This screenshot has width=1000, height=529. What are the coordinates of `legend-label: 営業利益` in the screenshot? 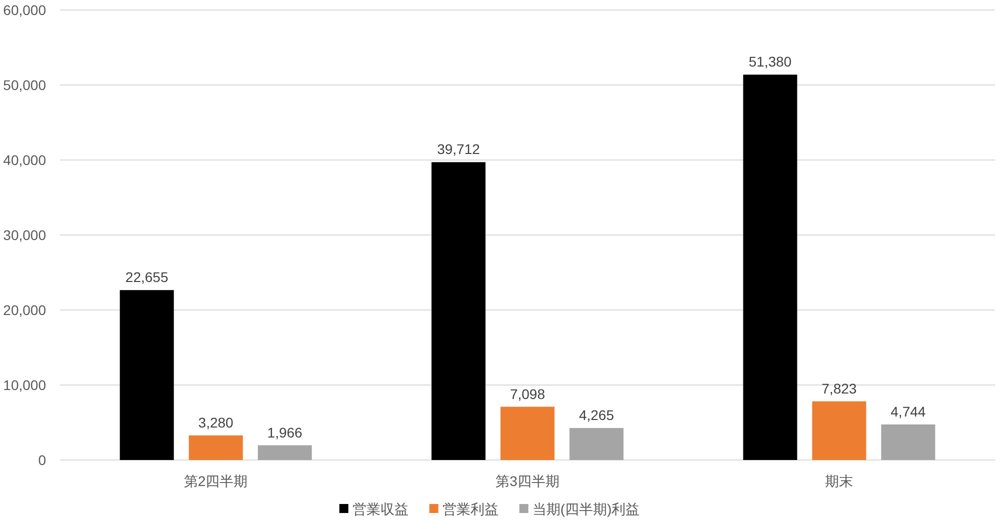 It's located at (470, 509).